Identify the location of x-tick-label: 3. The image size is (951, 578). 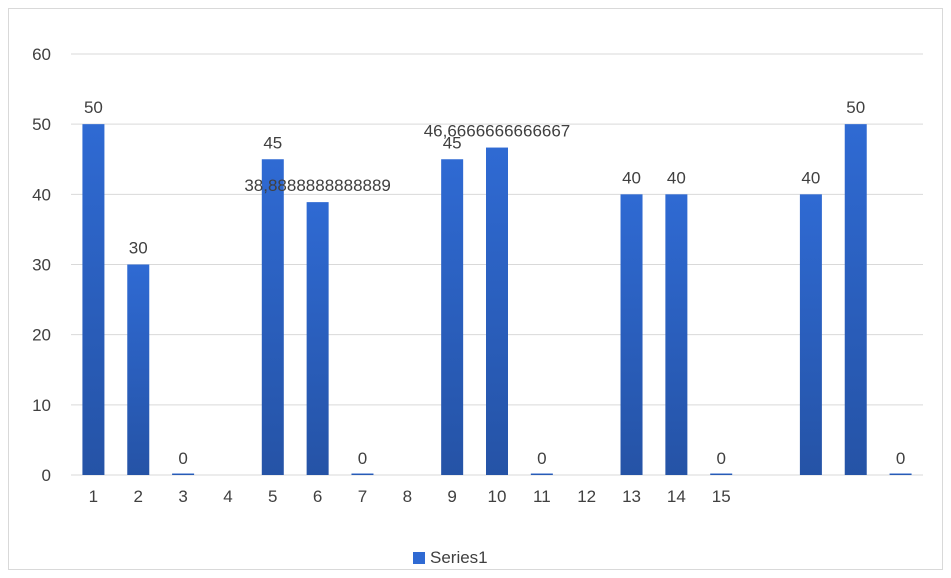
(182, 496).